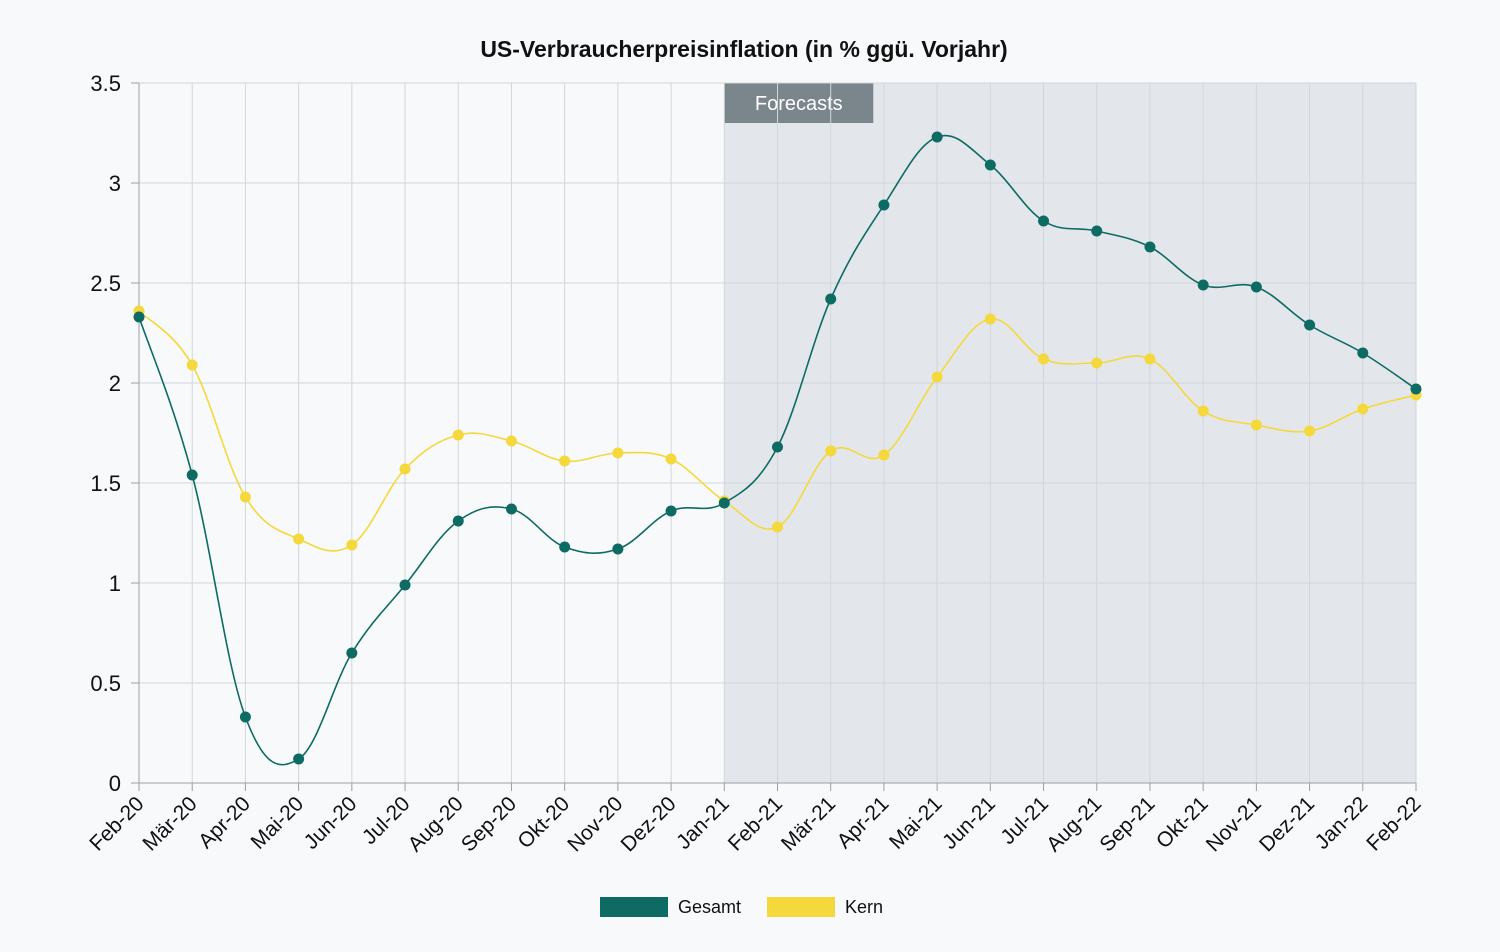  Describe the element at coordinates (115, 783) in the screenshot. I see `y-tick-label: 0` at that location.